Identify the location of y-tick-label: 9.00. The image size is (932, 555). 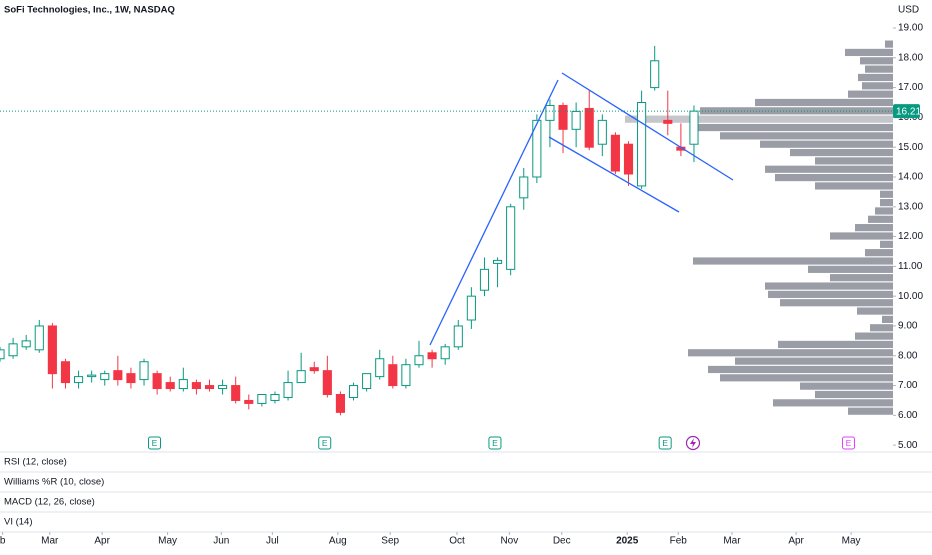
(908, 326).